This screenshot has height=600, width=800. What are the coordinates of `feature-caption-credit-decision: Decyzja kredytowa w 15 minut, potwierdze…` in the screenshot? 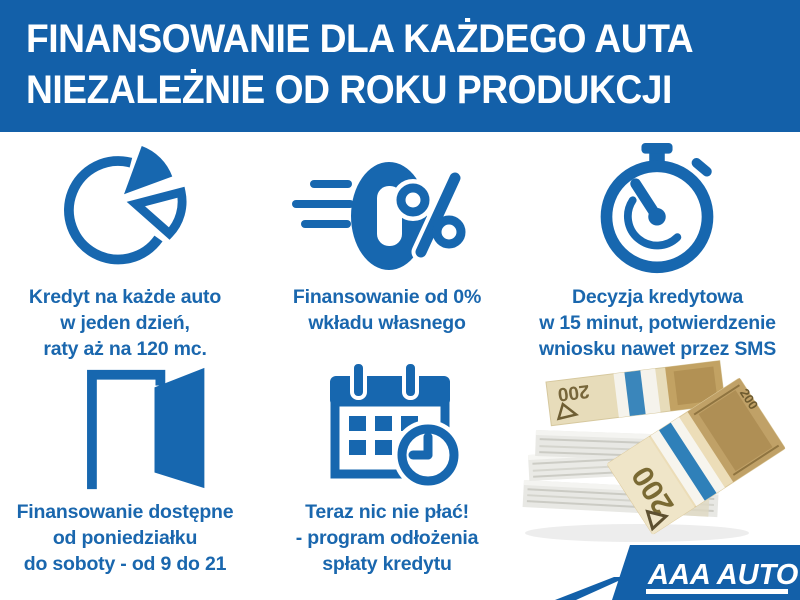 It's located at (657, 323).